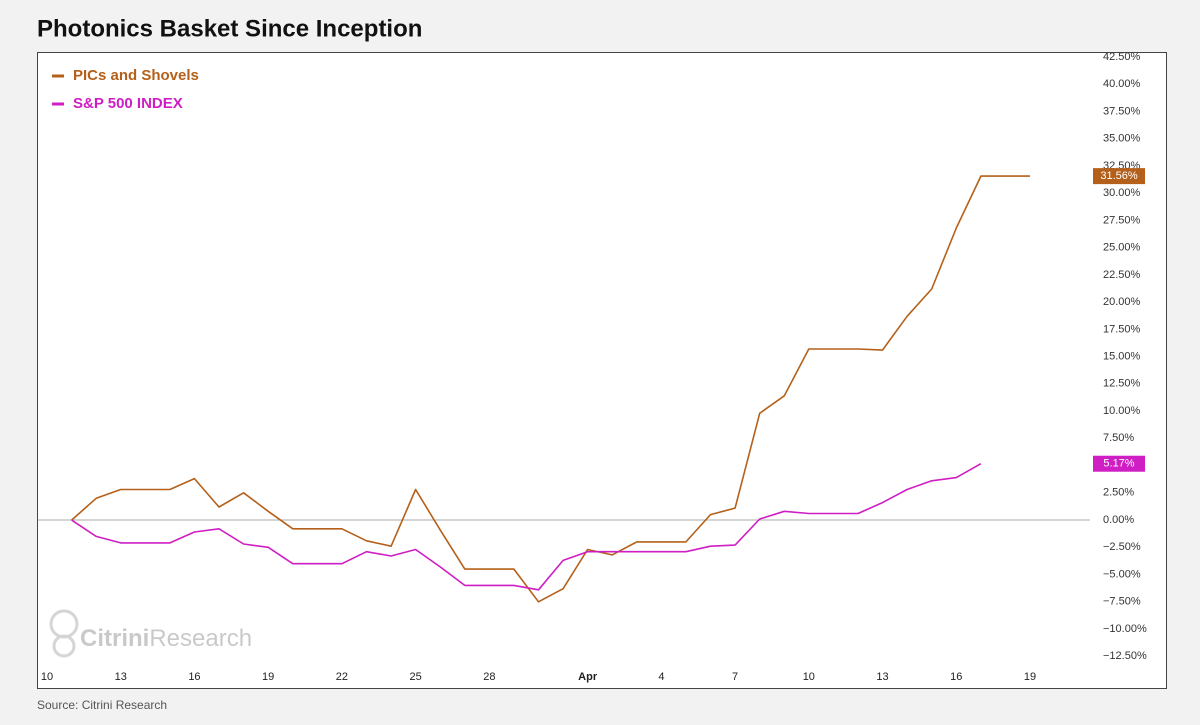 The height and width of the screenshot is (725, 1200). I want to click on y-tick-label: 27.50%, so click(1122, 220).